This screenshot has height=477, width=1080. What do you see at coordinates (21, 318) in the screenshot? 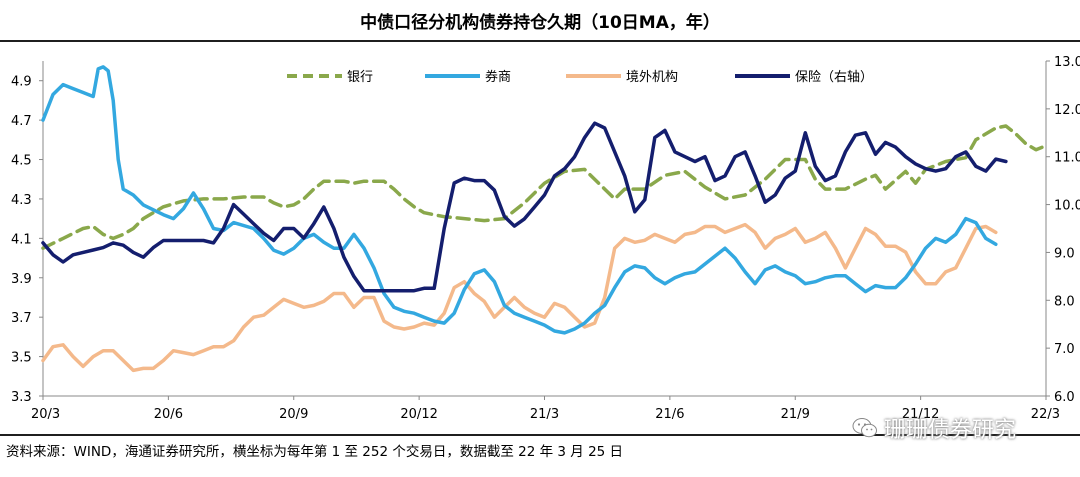
I see `y-left-tick-label: 3.7` at bounding box center [21, 318].